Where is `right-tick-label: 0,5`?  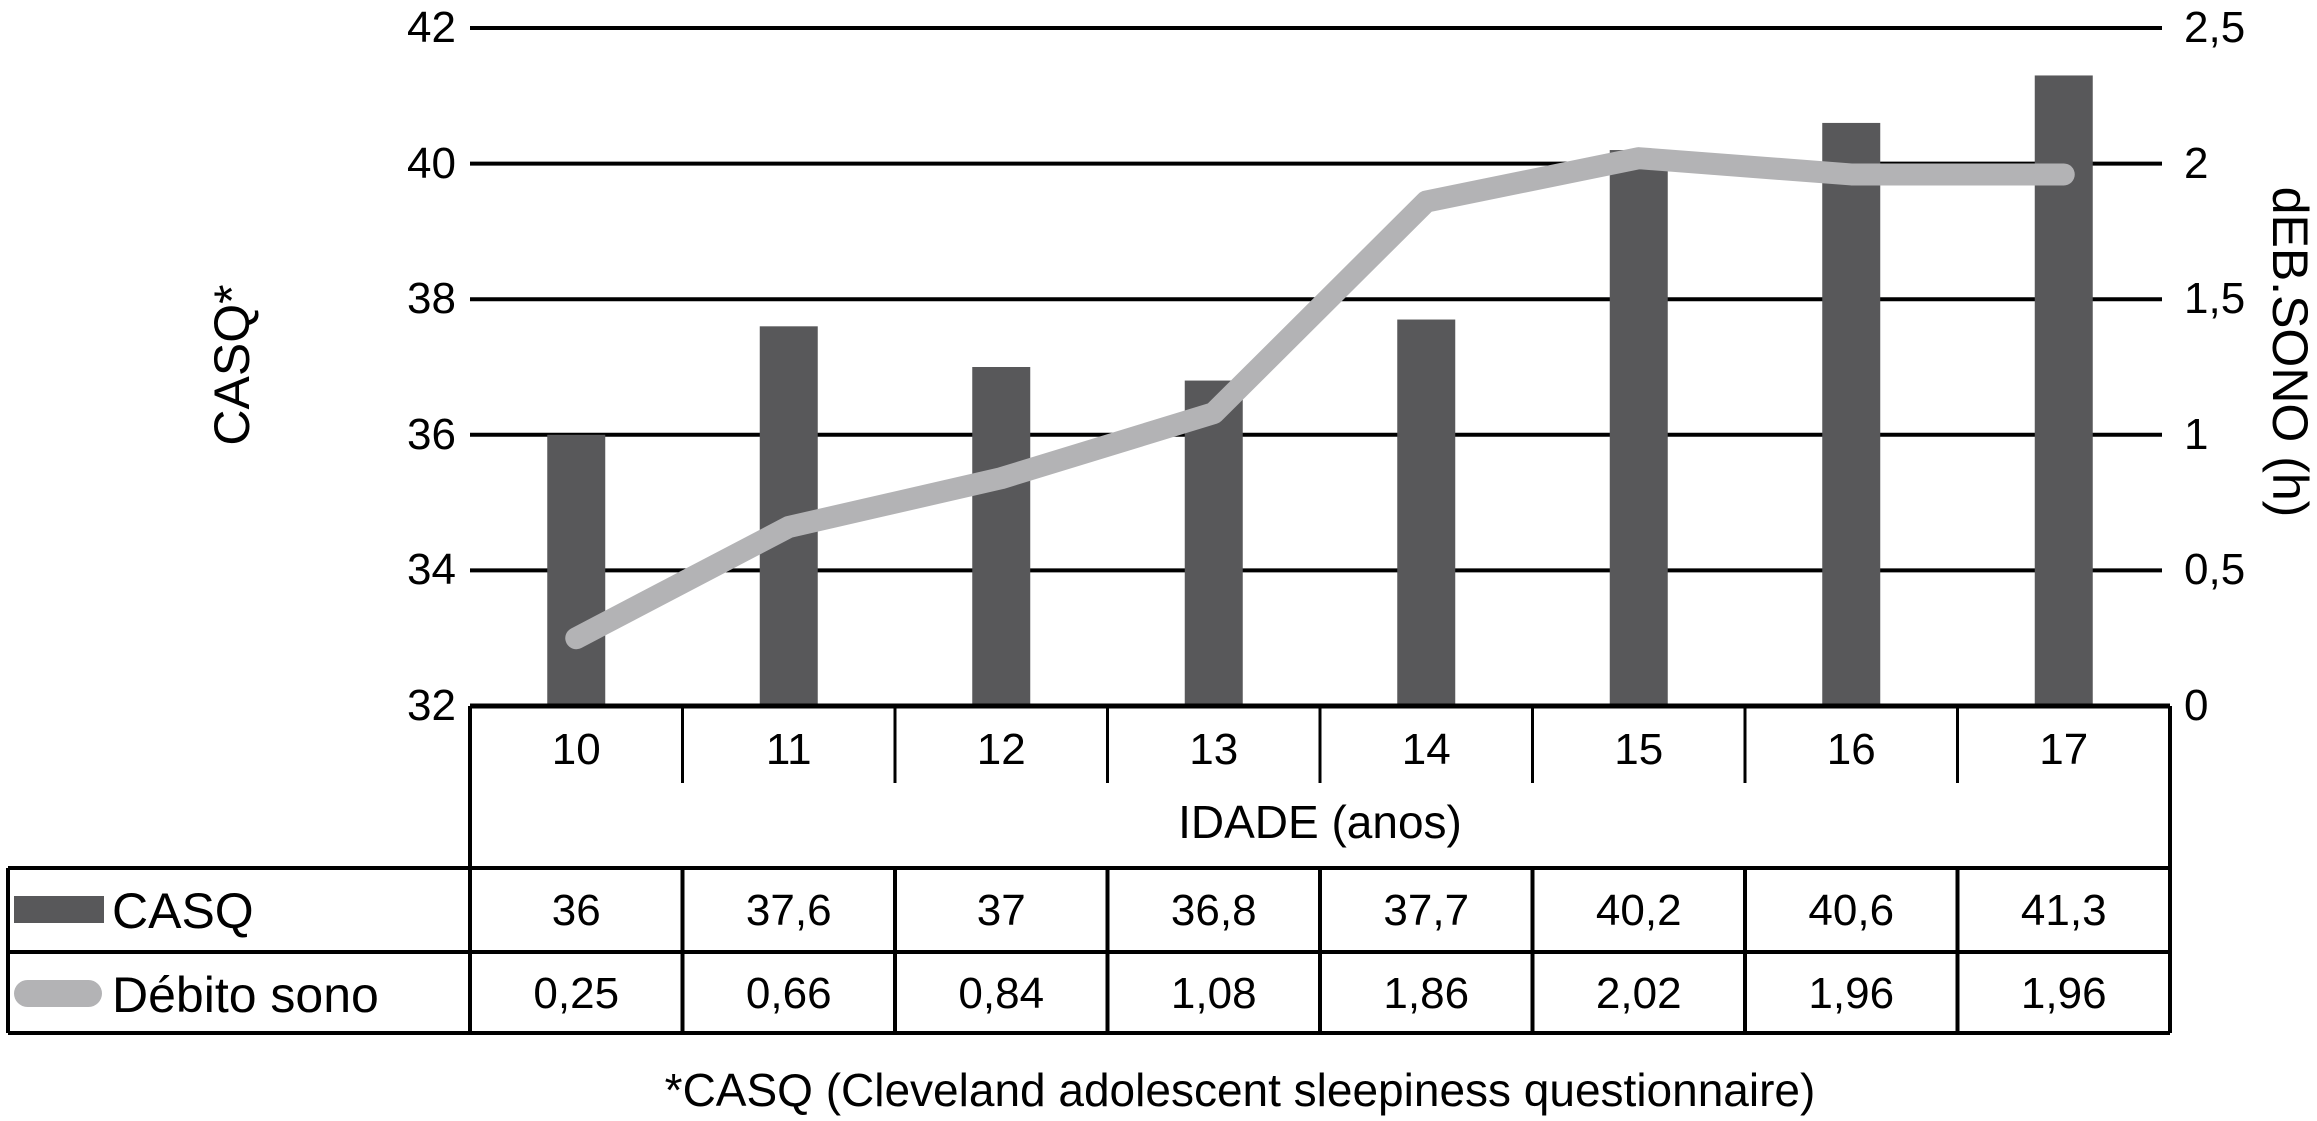 right-tick-label: 0,5 is located at coordinates (2215, 570).